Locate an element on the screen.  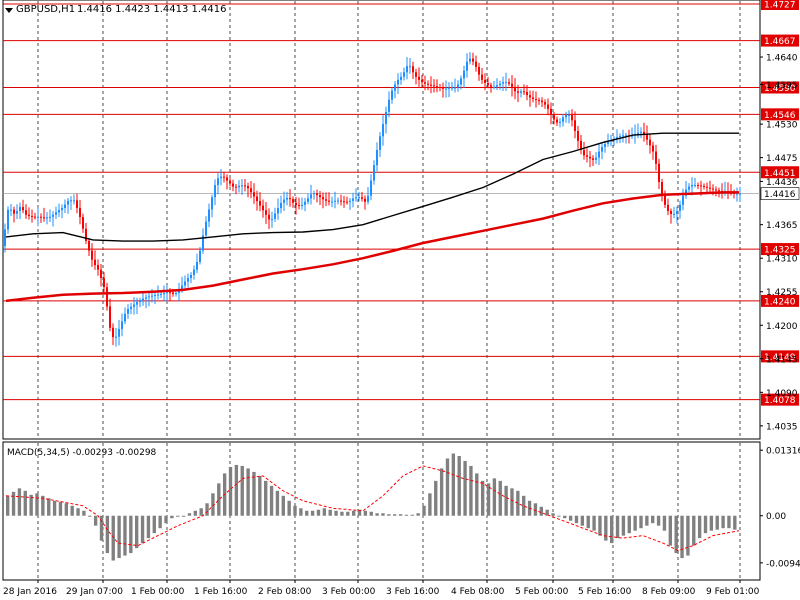
level-label: 1.4325 is located at coordinates (780, 251).